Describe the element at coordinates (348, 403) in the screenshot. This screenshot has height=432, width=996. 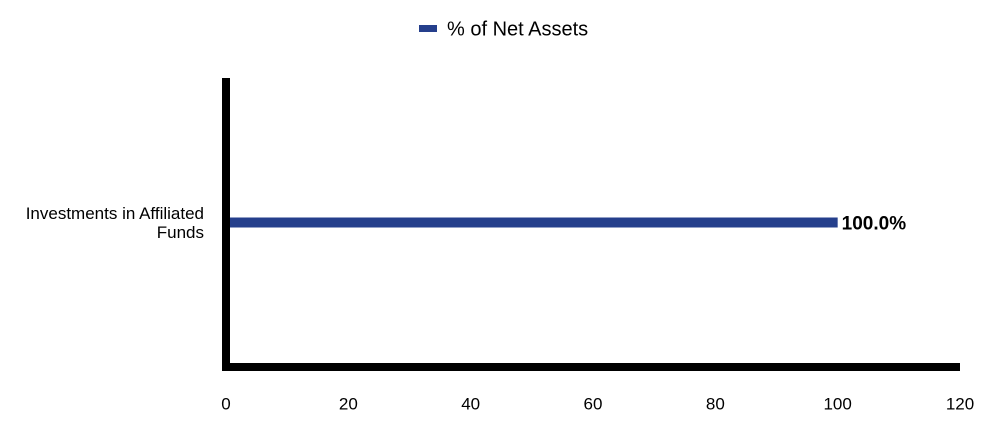
I see `x-tick-label: 20` at that location.